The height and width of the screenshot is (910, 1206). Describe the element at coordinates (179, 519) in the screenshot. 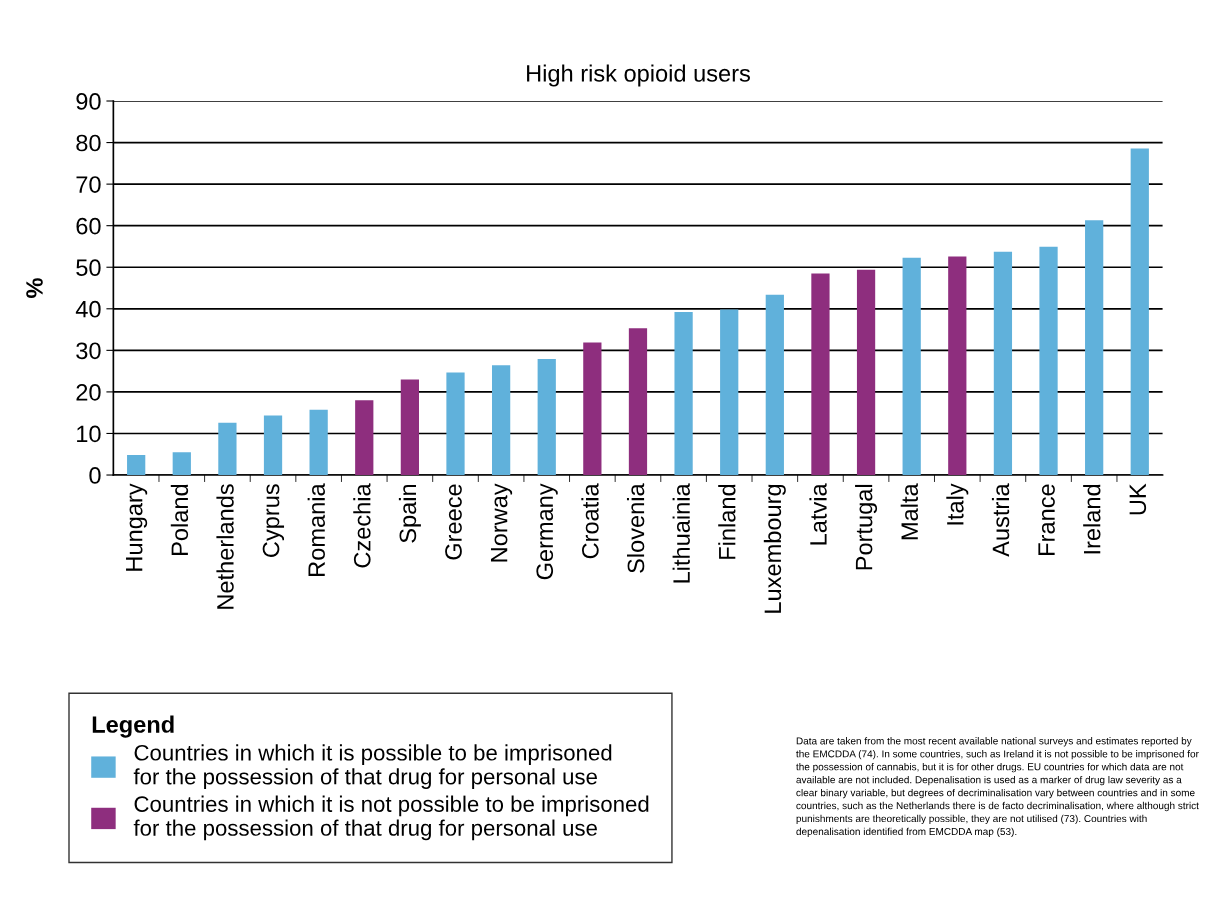

I see `x-tick-label: Poland` at that location.